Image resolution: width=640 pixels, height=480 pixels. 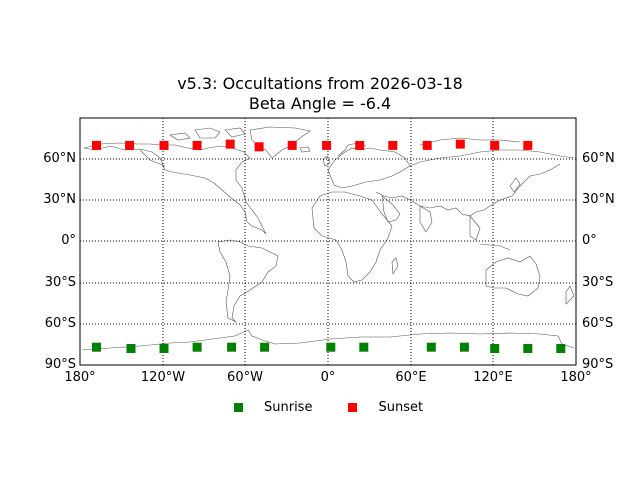 I want to click on legend-label-sunset: Sunset, so click(x=401, y=407).